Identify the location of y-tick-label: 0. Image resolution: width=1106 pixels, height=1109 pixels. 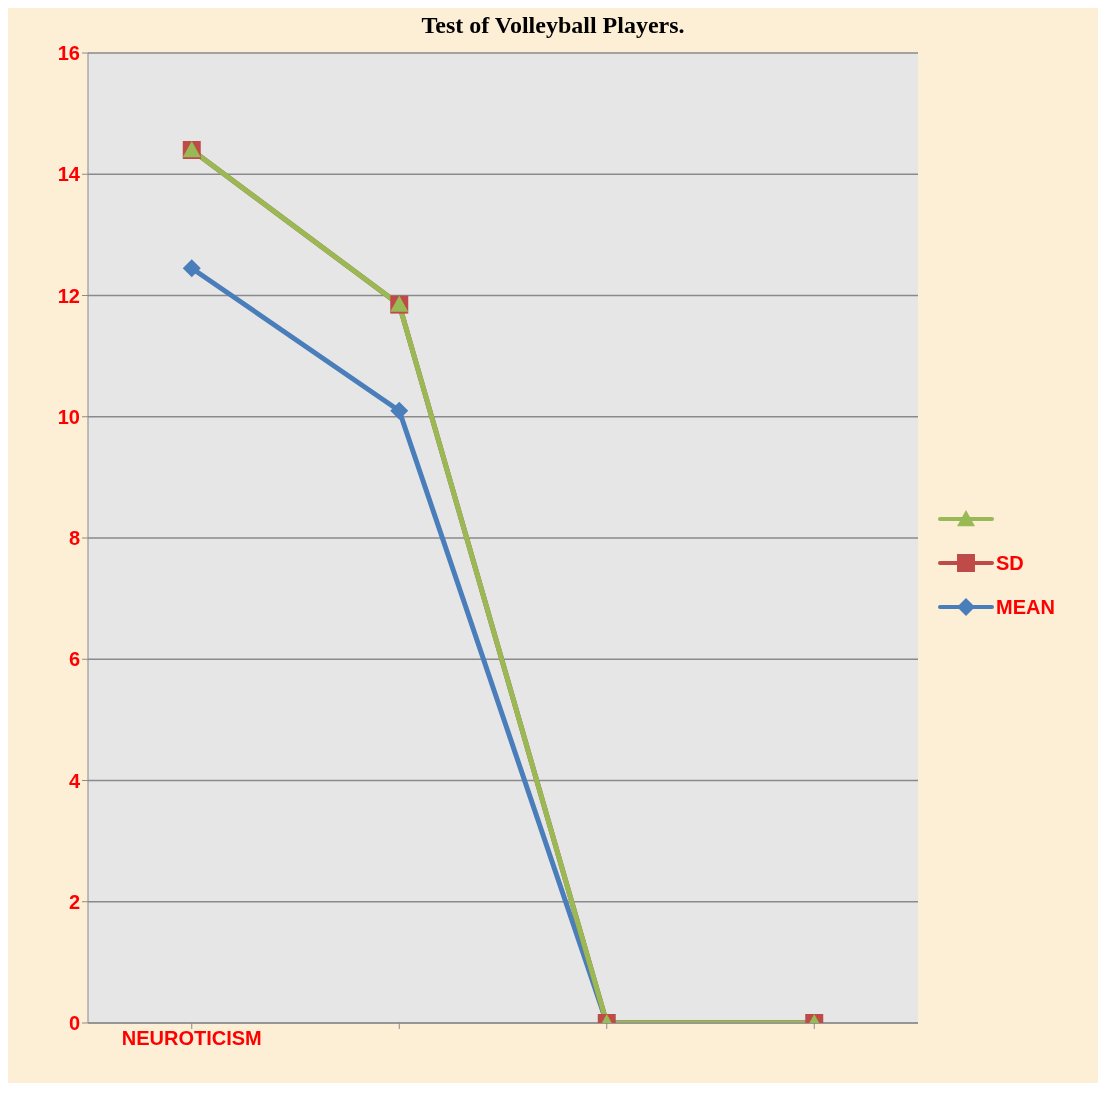
(74, 1023).